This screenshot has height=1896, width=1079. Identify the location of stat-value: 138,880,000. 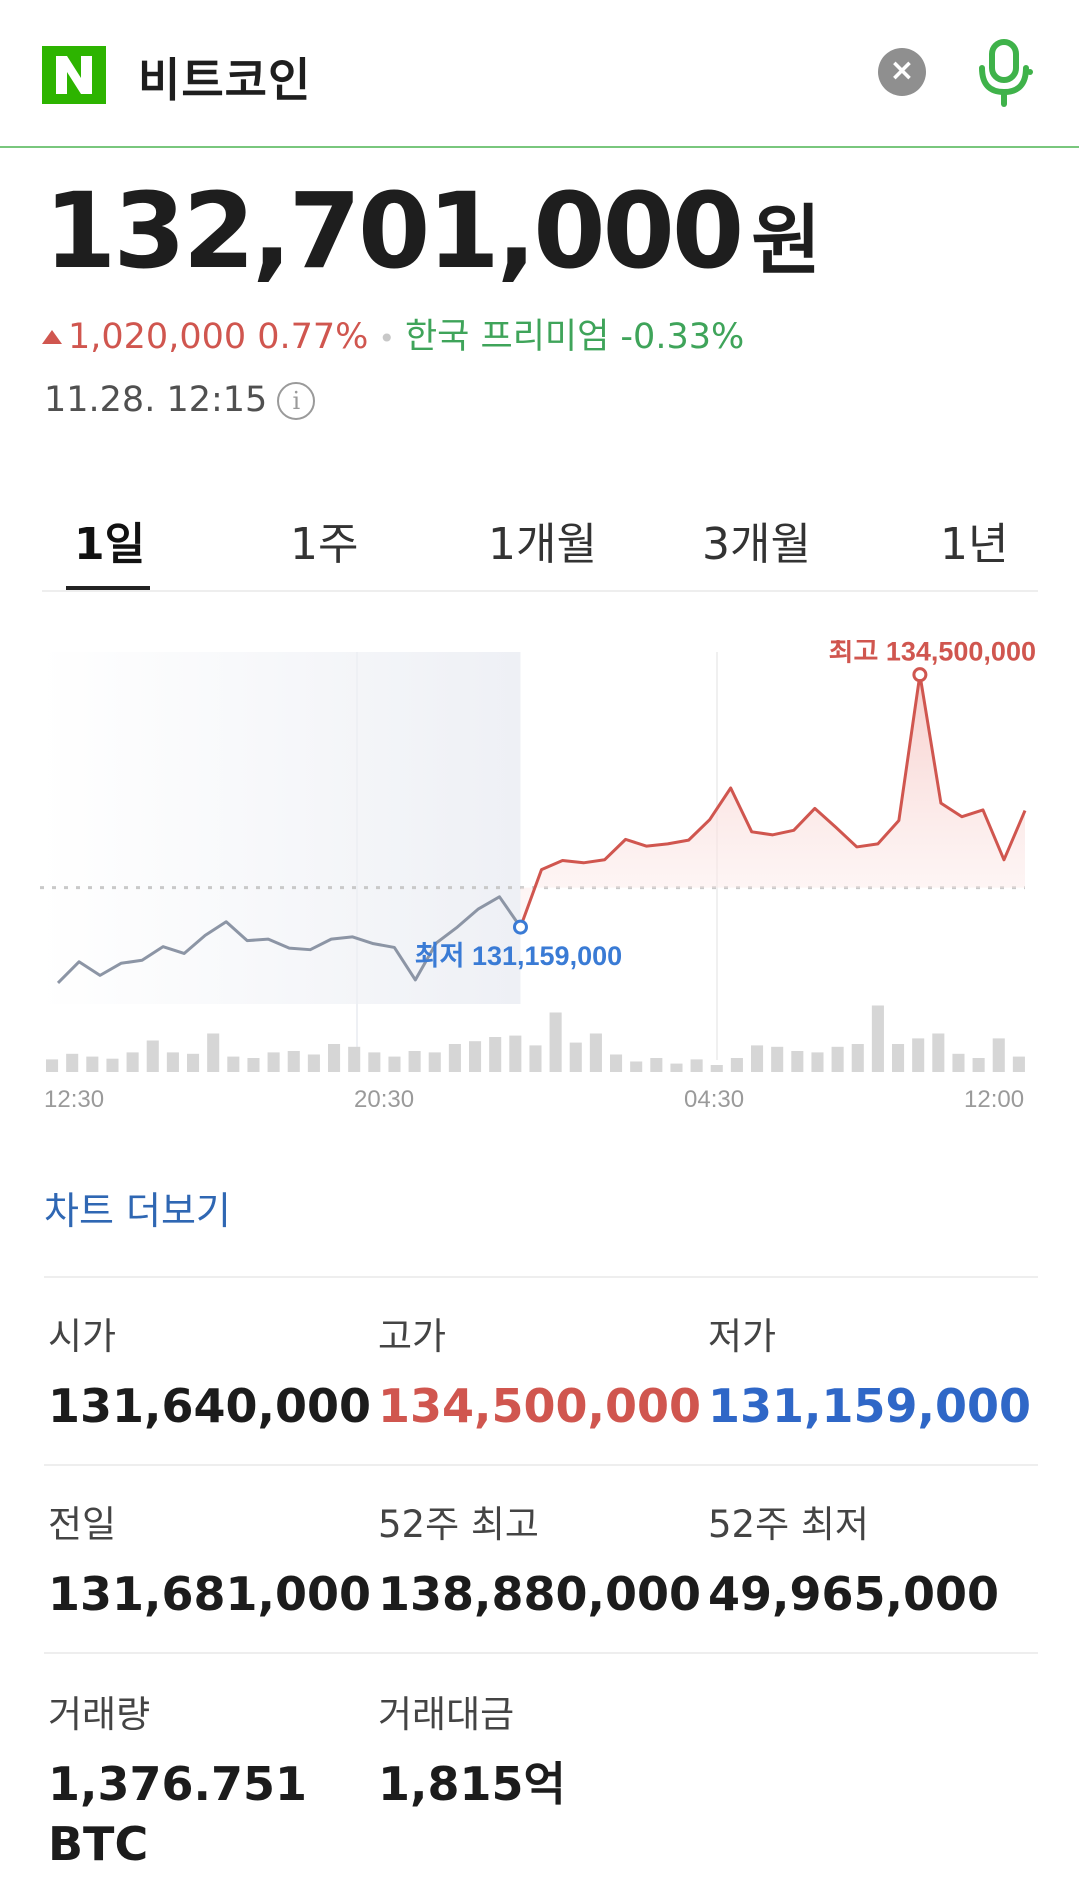
(540, 1594).